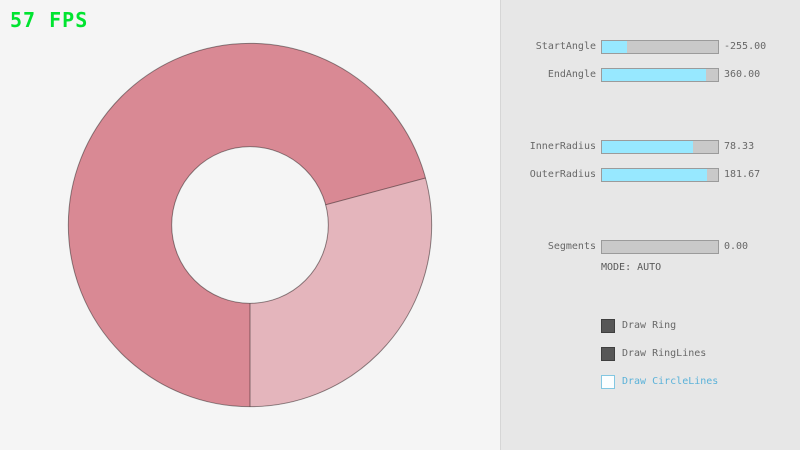  I want to click on mode-text: MODE: AUTO, so click(631, 267).